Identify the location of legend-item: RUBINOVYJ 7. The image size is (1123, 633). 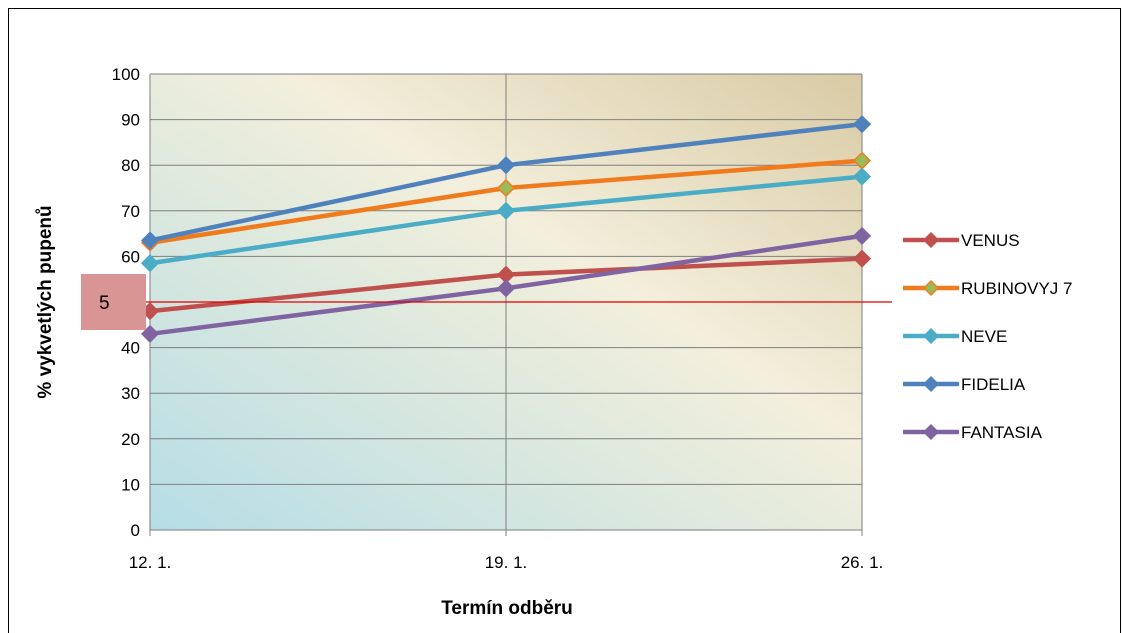
(987, 288).